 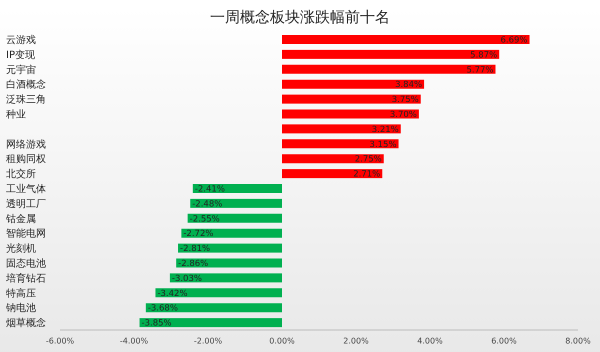 I want to click on data-label: -3.85%, so click(x=157, y=323).